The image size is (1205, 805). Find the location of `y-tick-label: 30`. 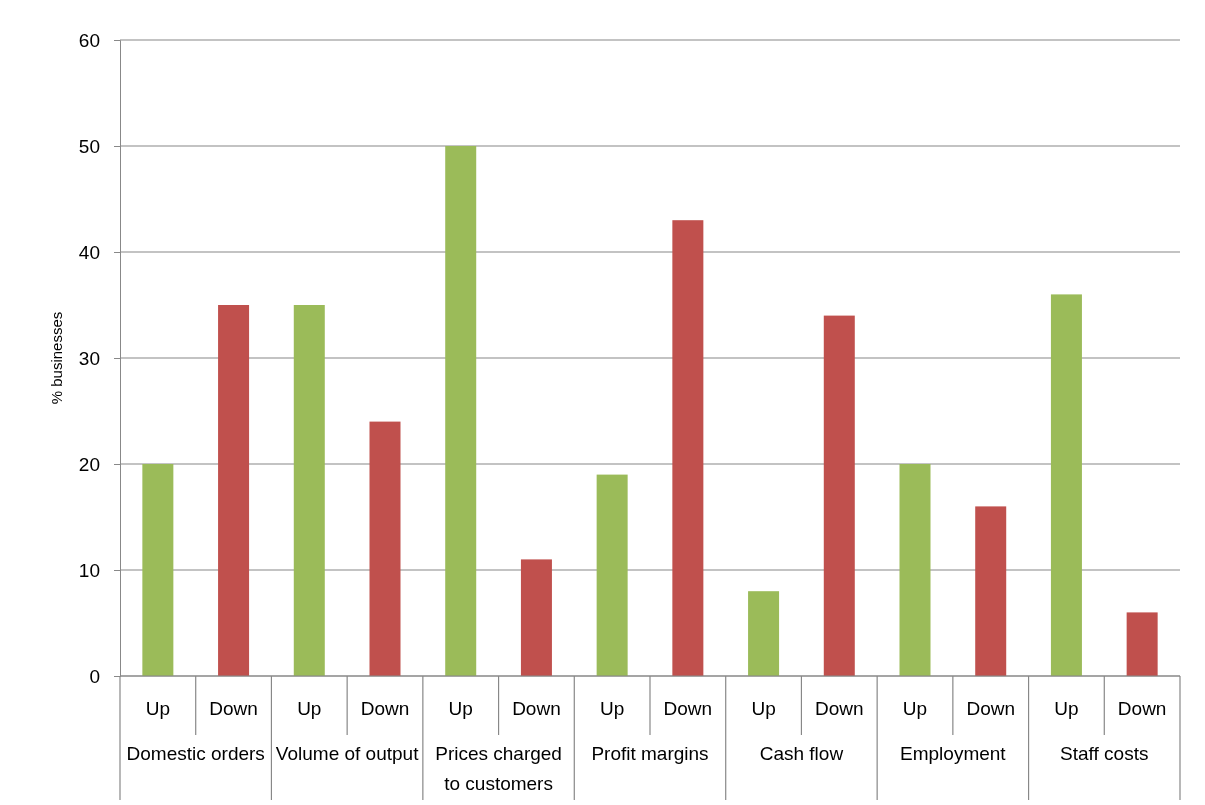

y-tick-label: 30 is located at coordinates (89, 358).